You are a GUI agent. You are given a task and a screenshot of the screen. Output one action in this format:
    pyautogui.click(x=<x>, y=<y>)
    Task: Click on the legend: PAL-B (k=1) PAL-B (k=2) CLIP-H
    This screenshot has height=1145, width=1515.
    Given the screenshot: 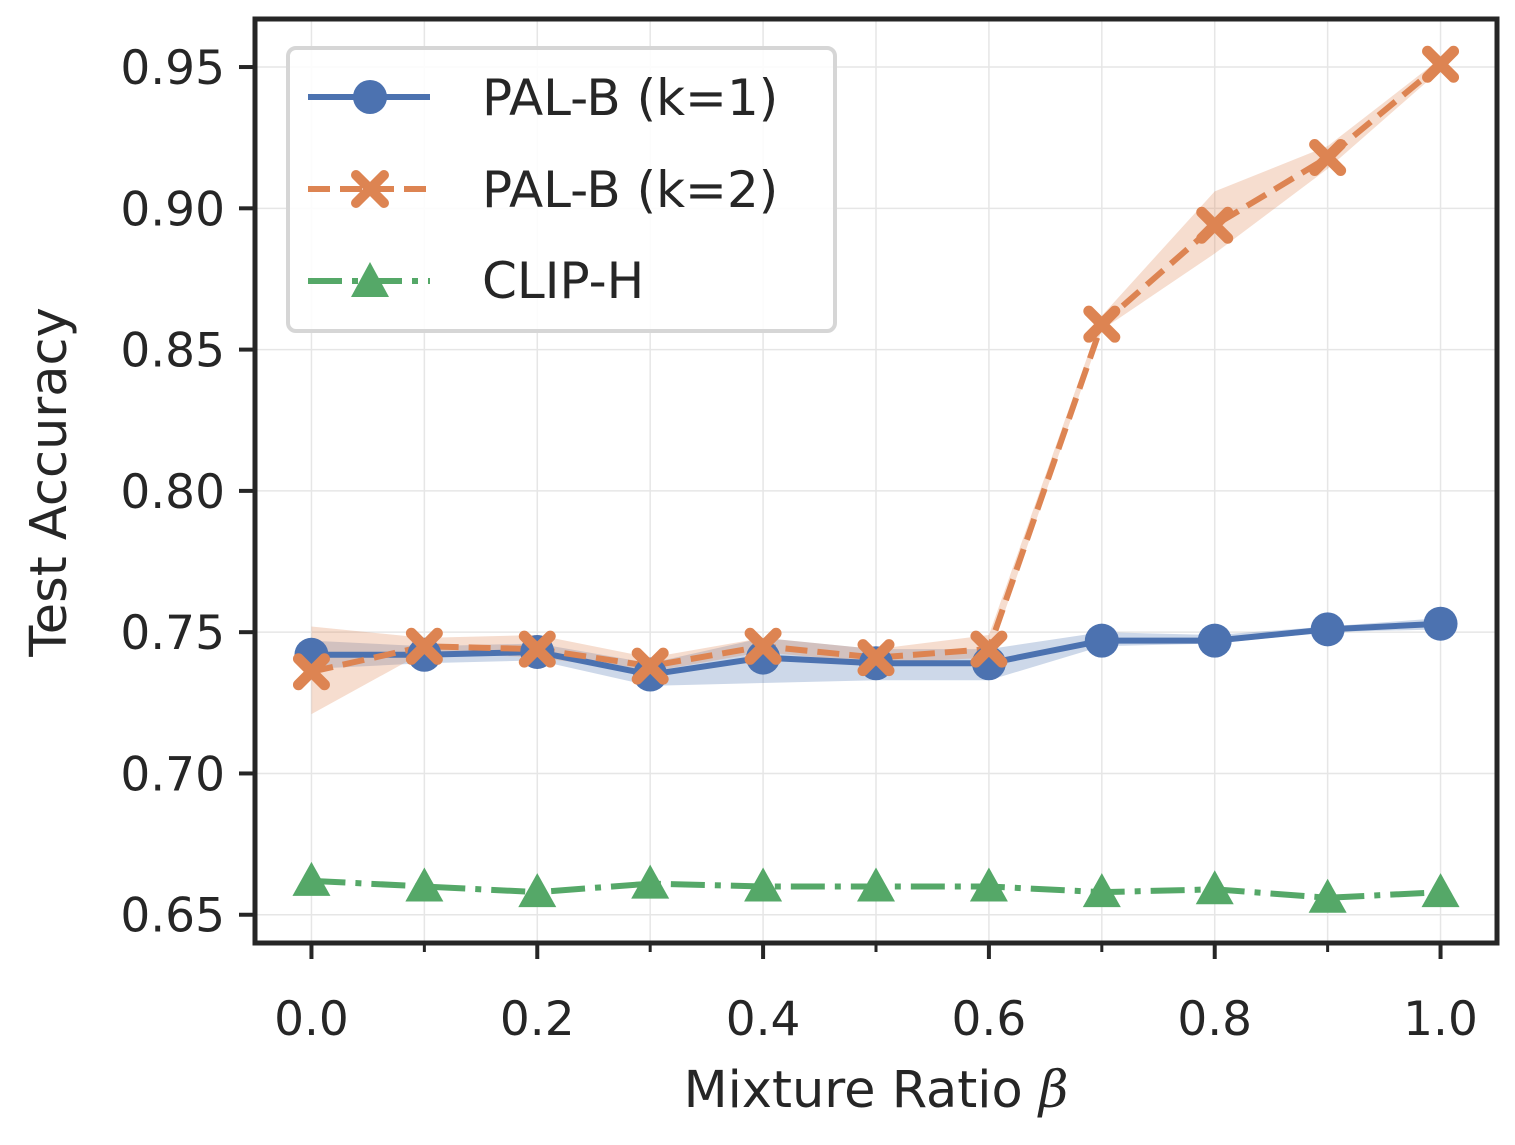 What is the action you would take?
    pyautogui.click(x=561, y=189)
    